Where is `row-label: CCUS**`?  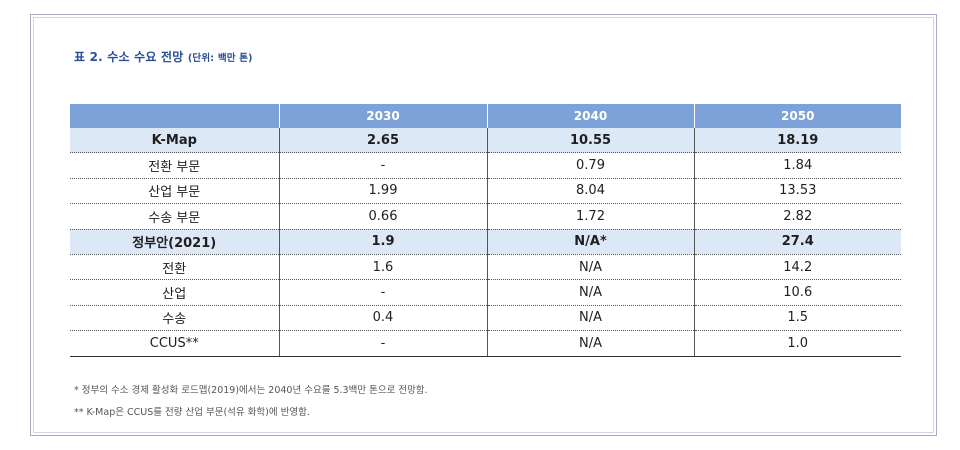 row-label: CCUS** is located at coordinates (174, 343).